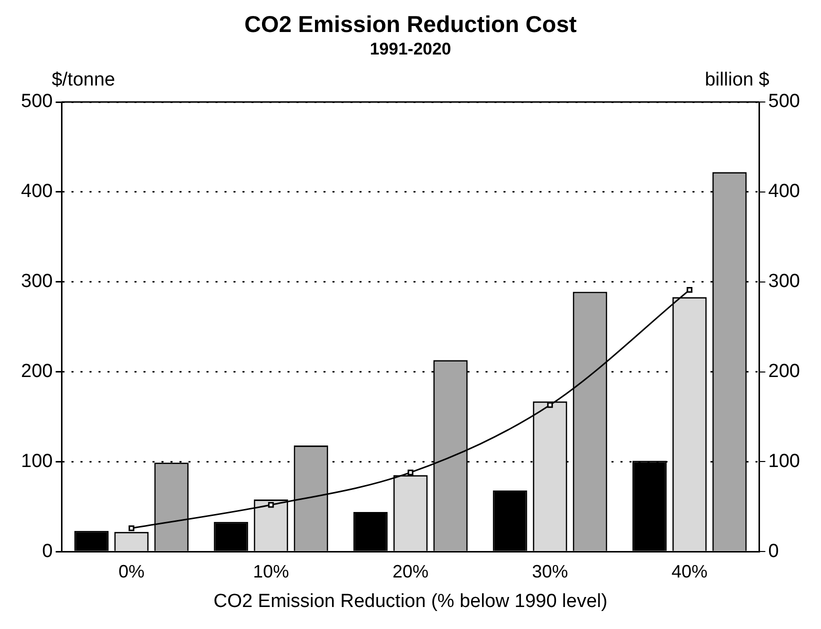  What do you see at coordinates (37, 191) in the screenshot?
I see `y-tick-label: 400` at bounding box center [37, 191].